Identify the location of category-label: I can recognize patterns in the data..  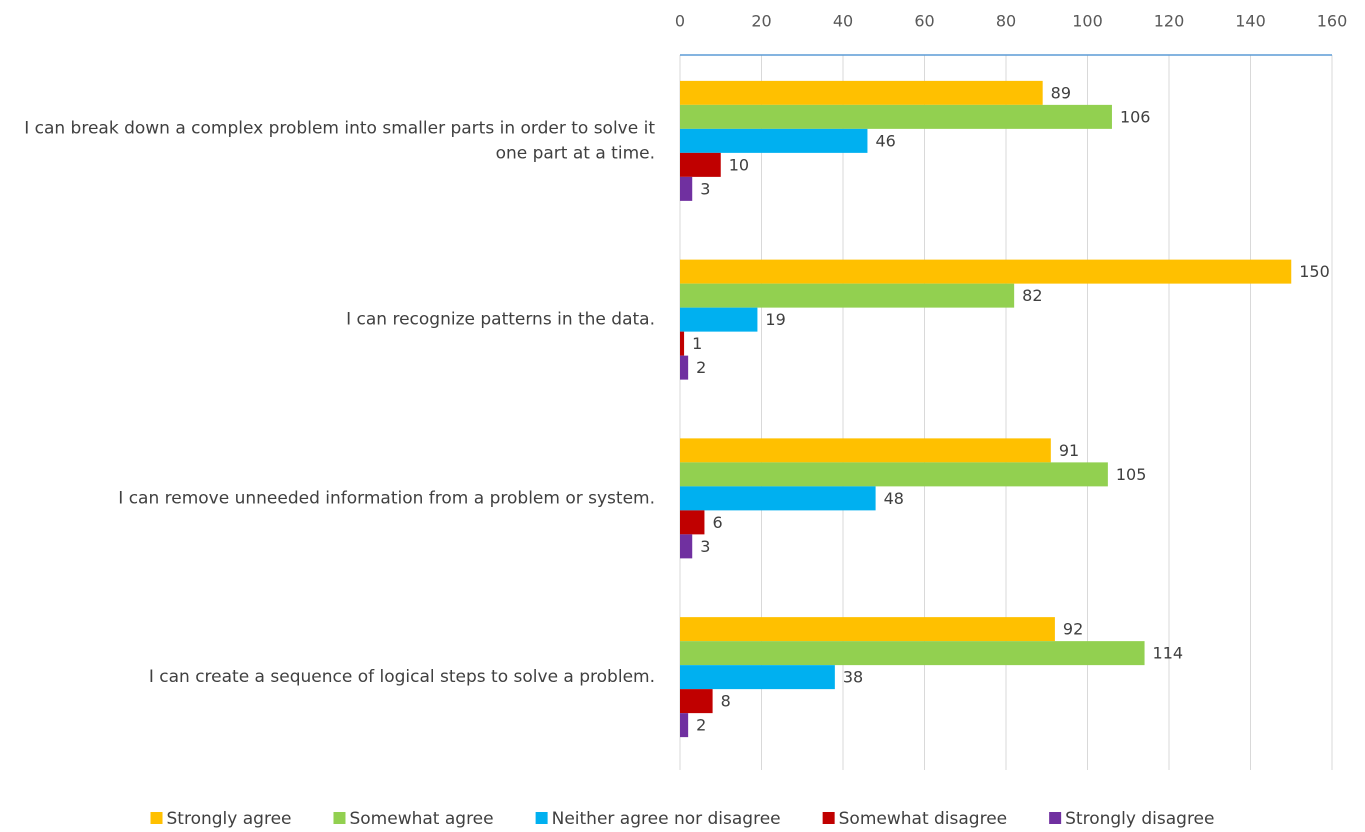
(500, 320).